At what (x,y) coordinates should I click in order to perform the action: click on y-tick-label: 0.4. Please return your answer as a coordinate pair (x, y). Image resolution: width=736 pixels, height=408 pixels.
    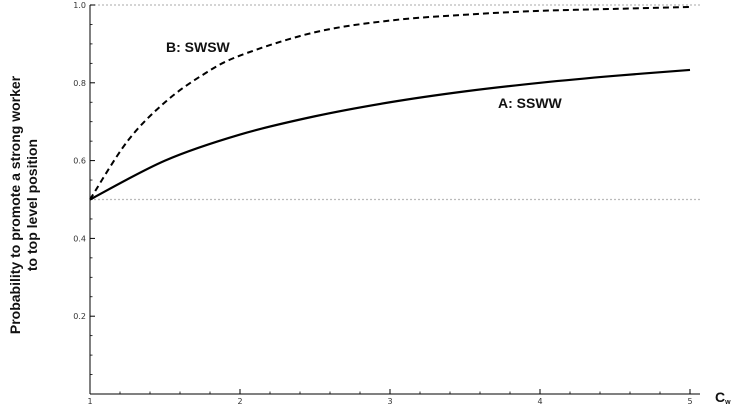
    Looking at the image, I should click on (79, 238).